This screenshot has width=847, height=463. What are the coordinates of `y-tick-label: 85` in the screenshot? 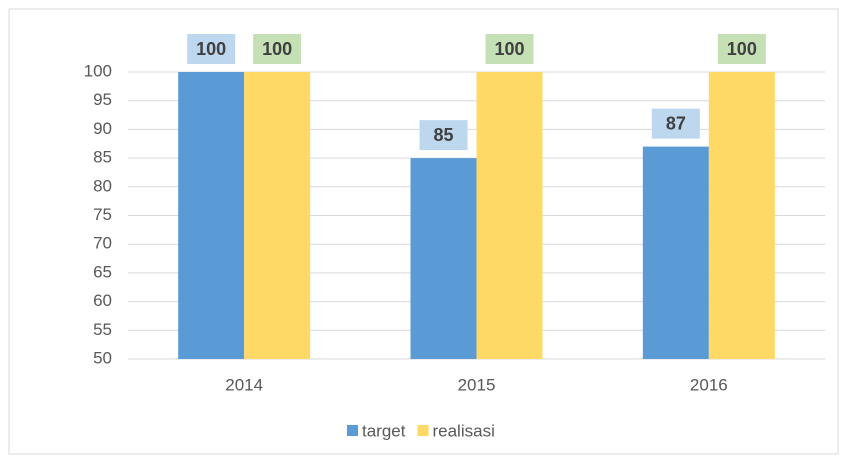 It's located at (102, 157).